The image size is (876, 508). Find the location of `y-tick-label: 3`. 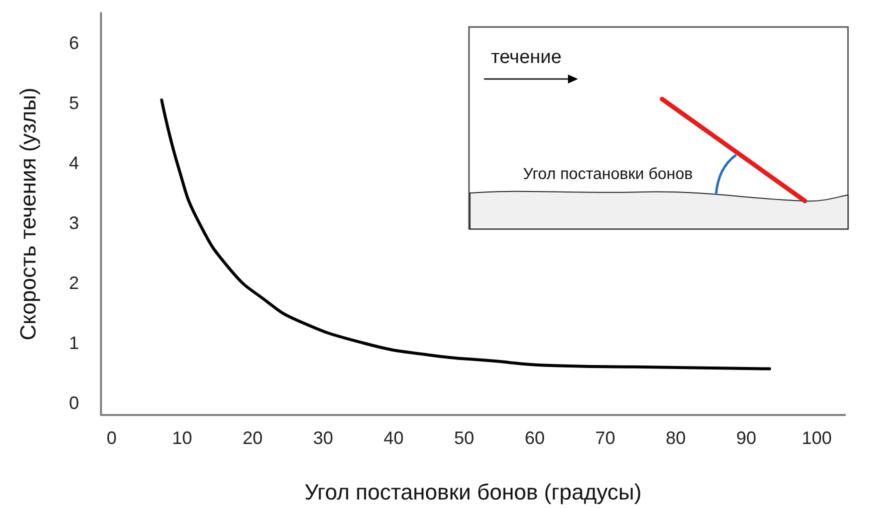

y-tick-label: 3 is located at coordinates (73, 223).